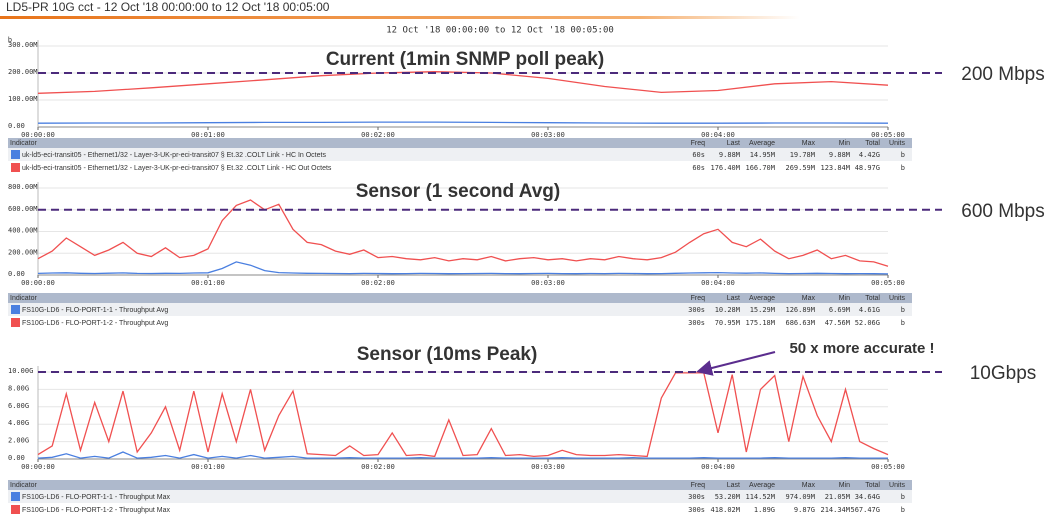 The image size is (1061, 524). Describe the element at coordinates (38, 283) in the screenshot. I see `x-tick-label: 00:00:00` at that location.